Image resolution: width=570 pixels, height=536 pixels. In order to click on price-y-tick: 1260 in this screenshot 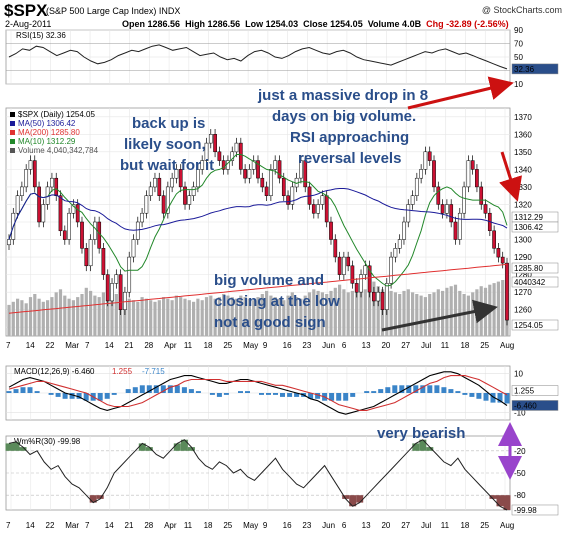, I will do `click(523, 310)`.